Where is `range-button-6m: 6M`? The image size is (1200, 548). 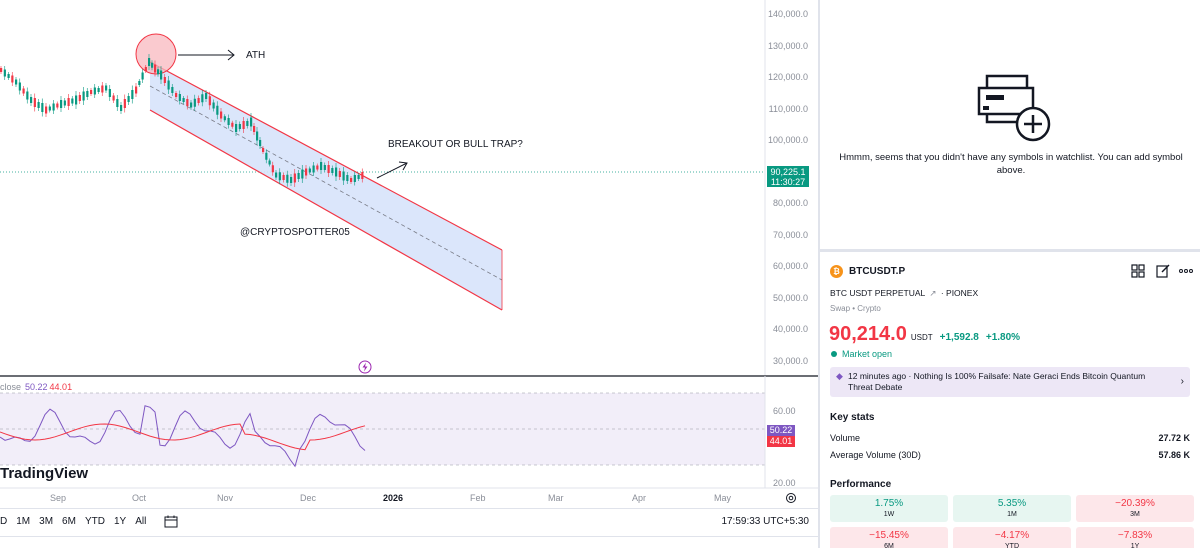
range-button-6m: 6M is located at coordinates (69, 521).